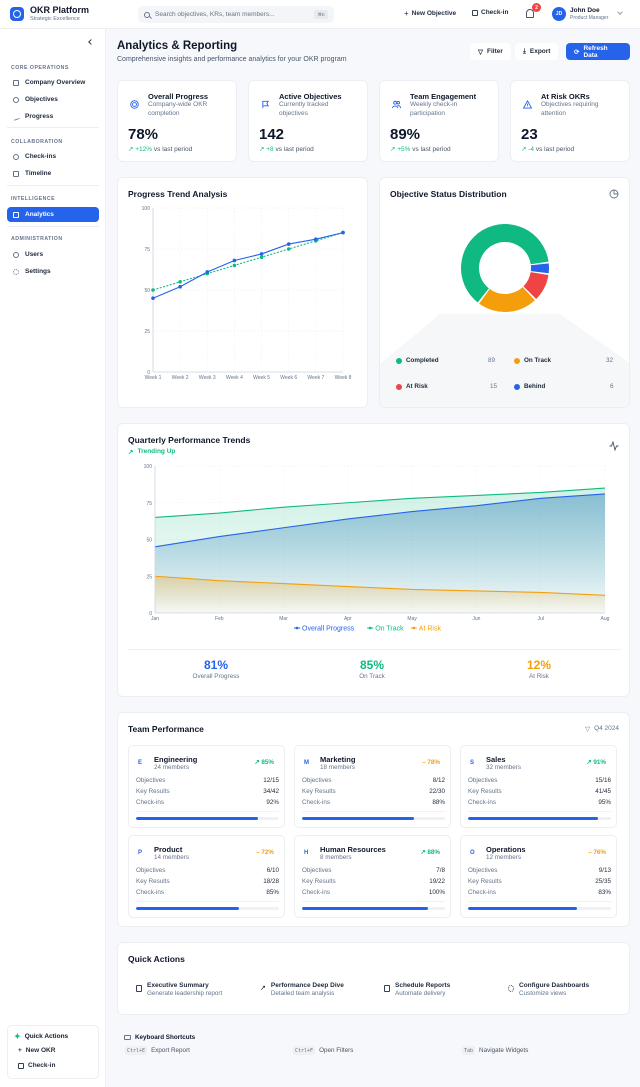 The image size is (640, 1087). Describe the element at coordinates (136, 1050) in the screenshot. I see `shortcut-key: Ctrl+E` at that location.